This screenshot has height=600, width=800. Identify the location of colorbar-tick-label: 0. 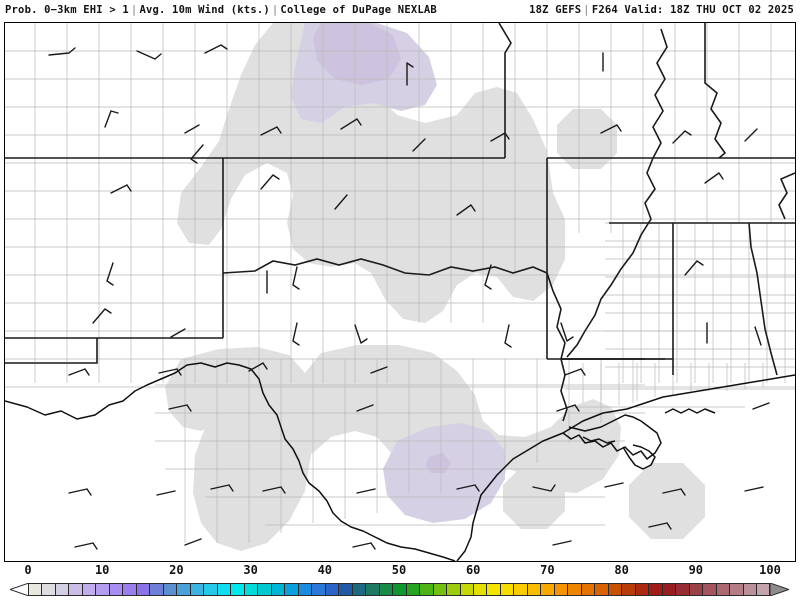
(28, 570).